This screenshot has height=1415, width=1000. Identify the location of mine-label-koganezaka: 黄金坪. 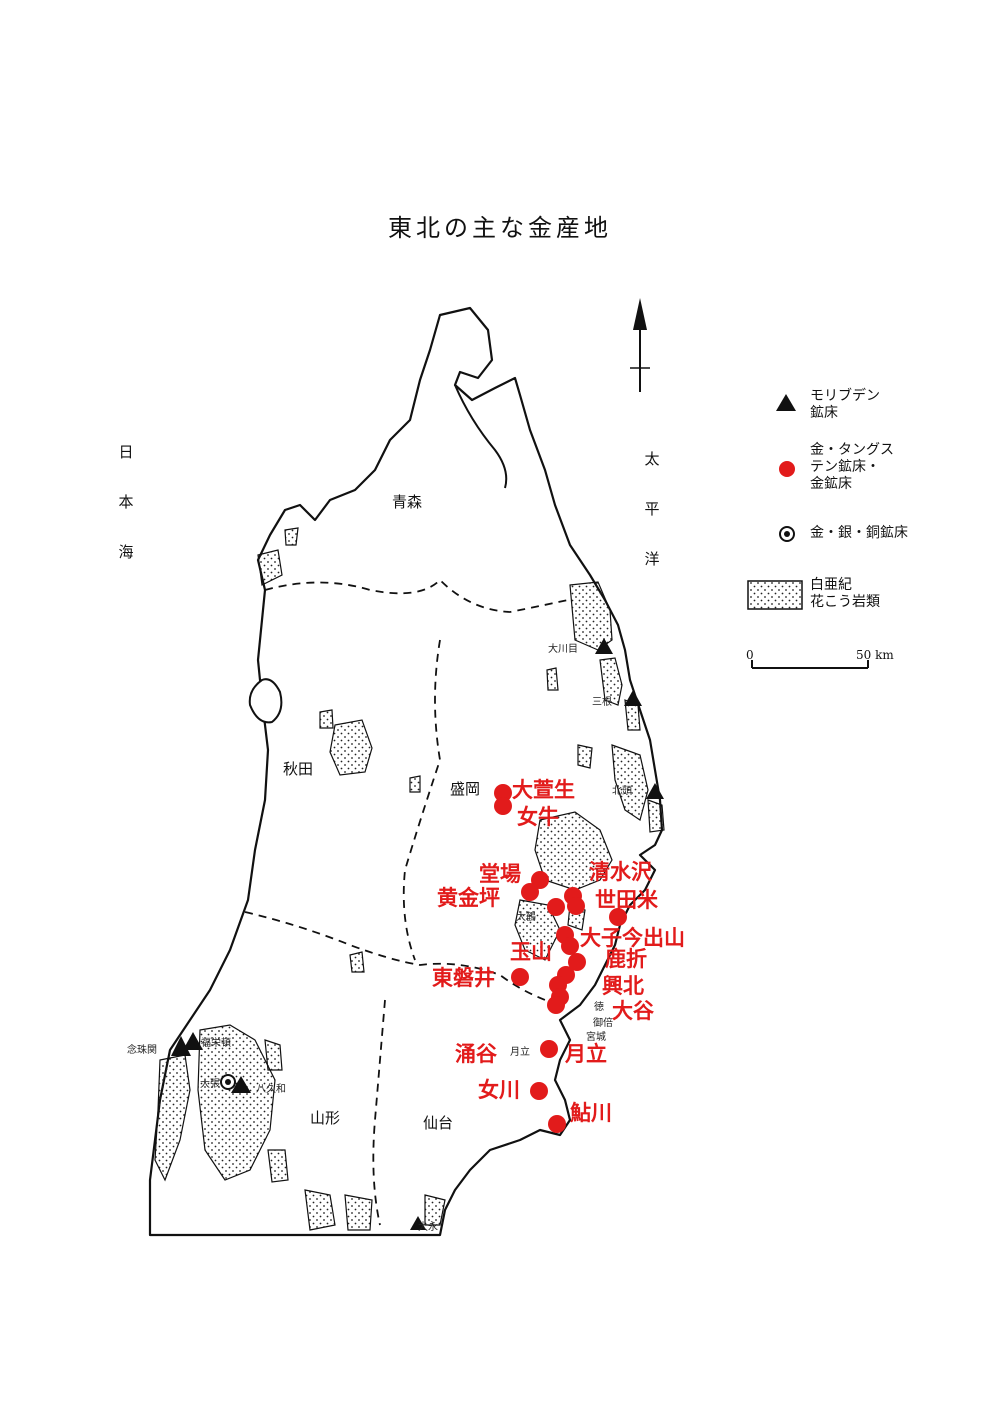
(468, 898).